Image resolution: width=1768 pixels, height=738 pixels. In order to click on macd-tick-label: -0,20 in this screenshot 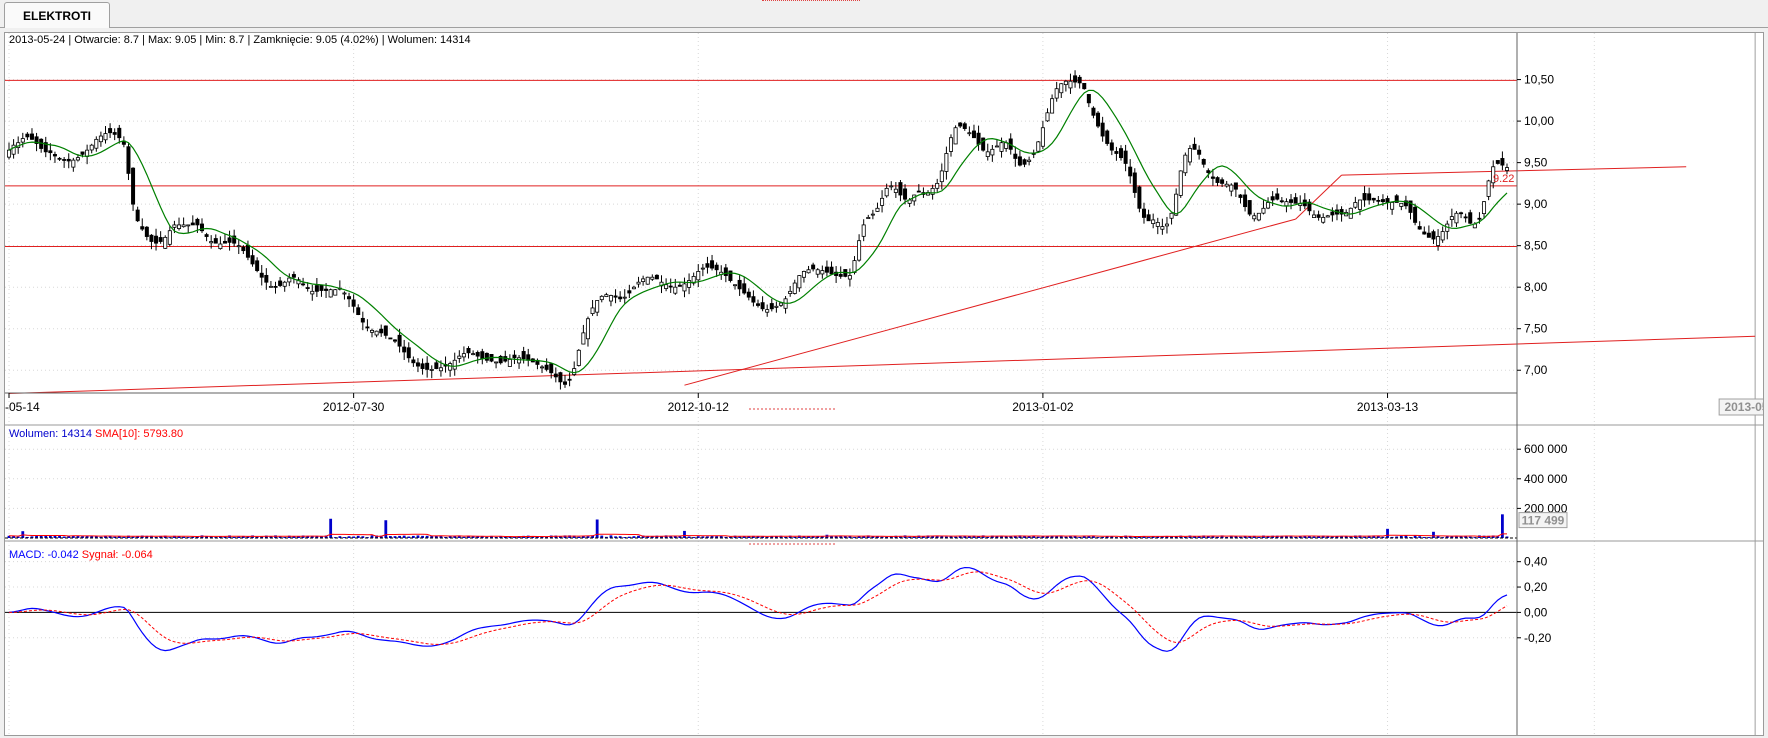, I will do `click(1538, 638)`.